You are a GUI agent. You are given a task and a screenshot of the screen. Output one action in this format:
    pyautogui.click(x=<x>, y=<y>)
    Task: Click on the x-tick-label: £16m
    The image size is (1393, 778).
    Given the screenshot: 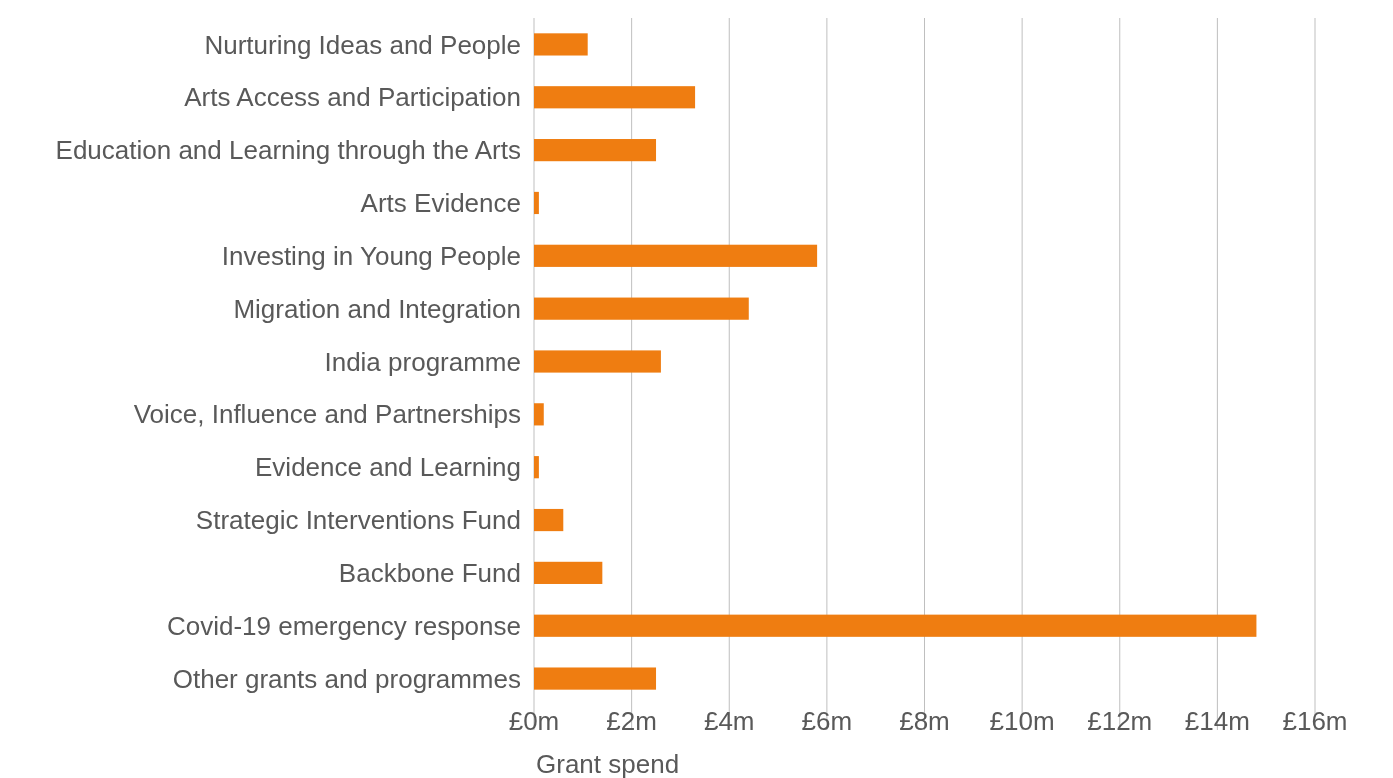 What is the action you would take?
    pyautogui.click(x=1315, y=721)
    